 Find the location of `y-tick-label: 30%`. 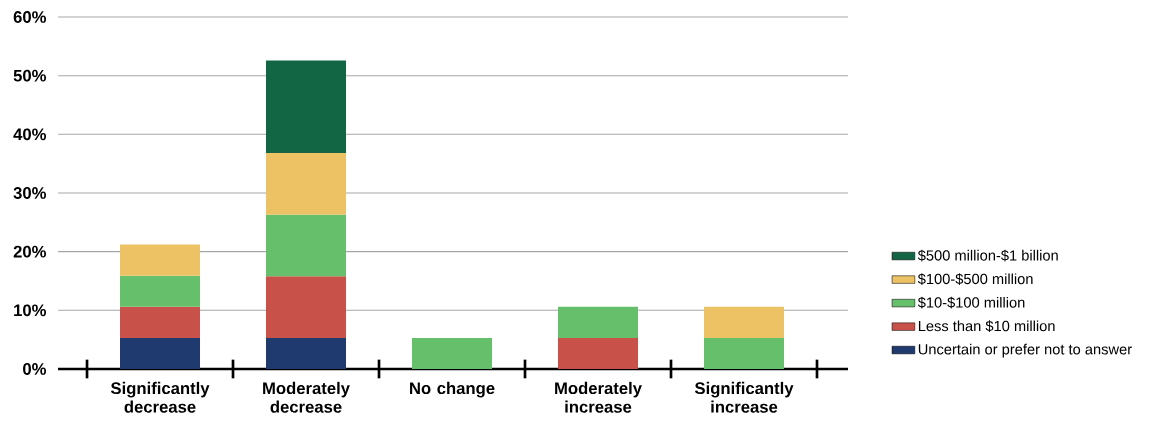

y-tick-label: 30% is located at coordinates (30, 193).